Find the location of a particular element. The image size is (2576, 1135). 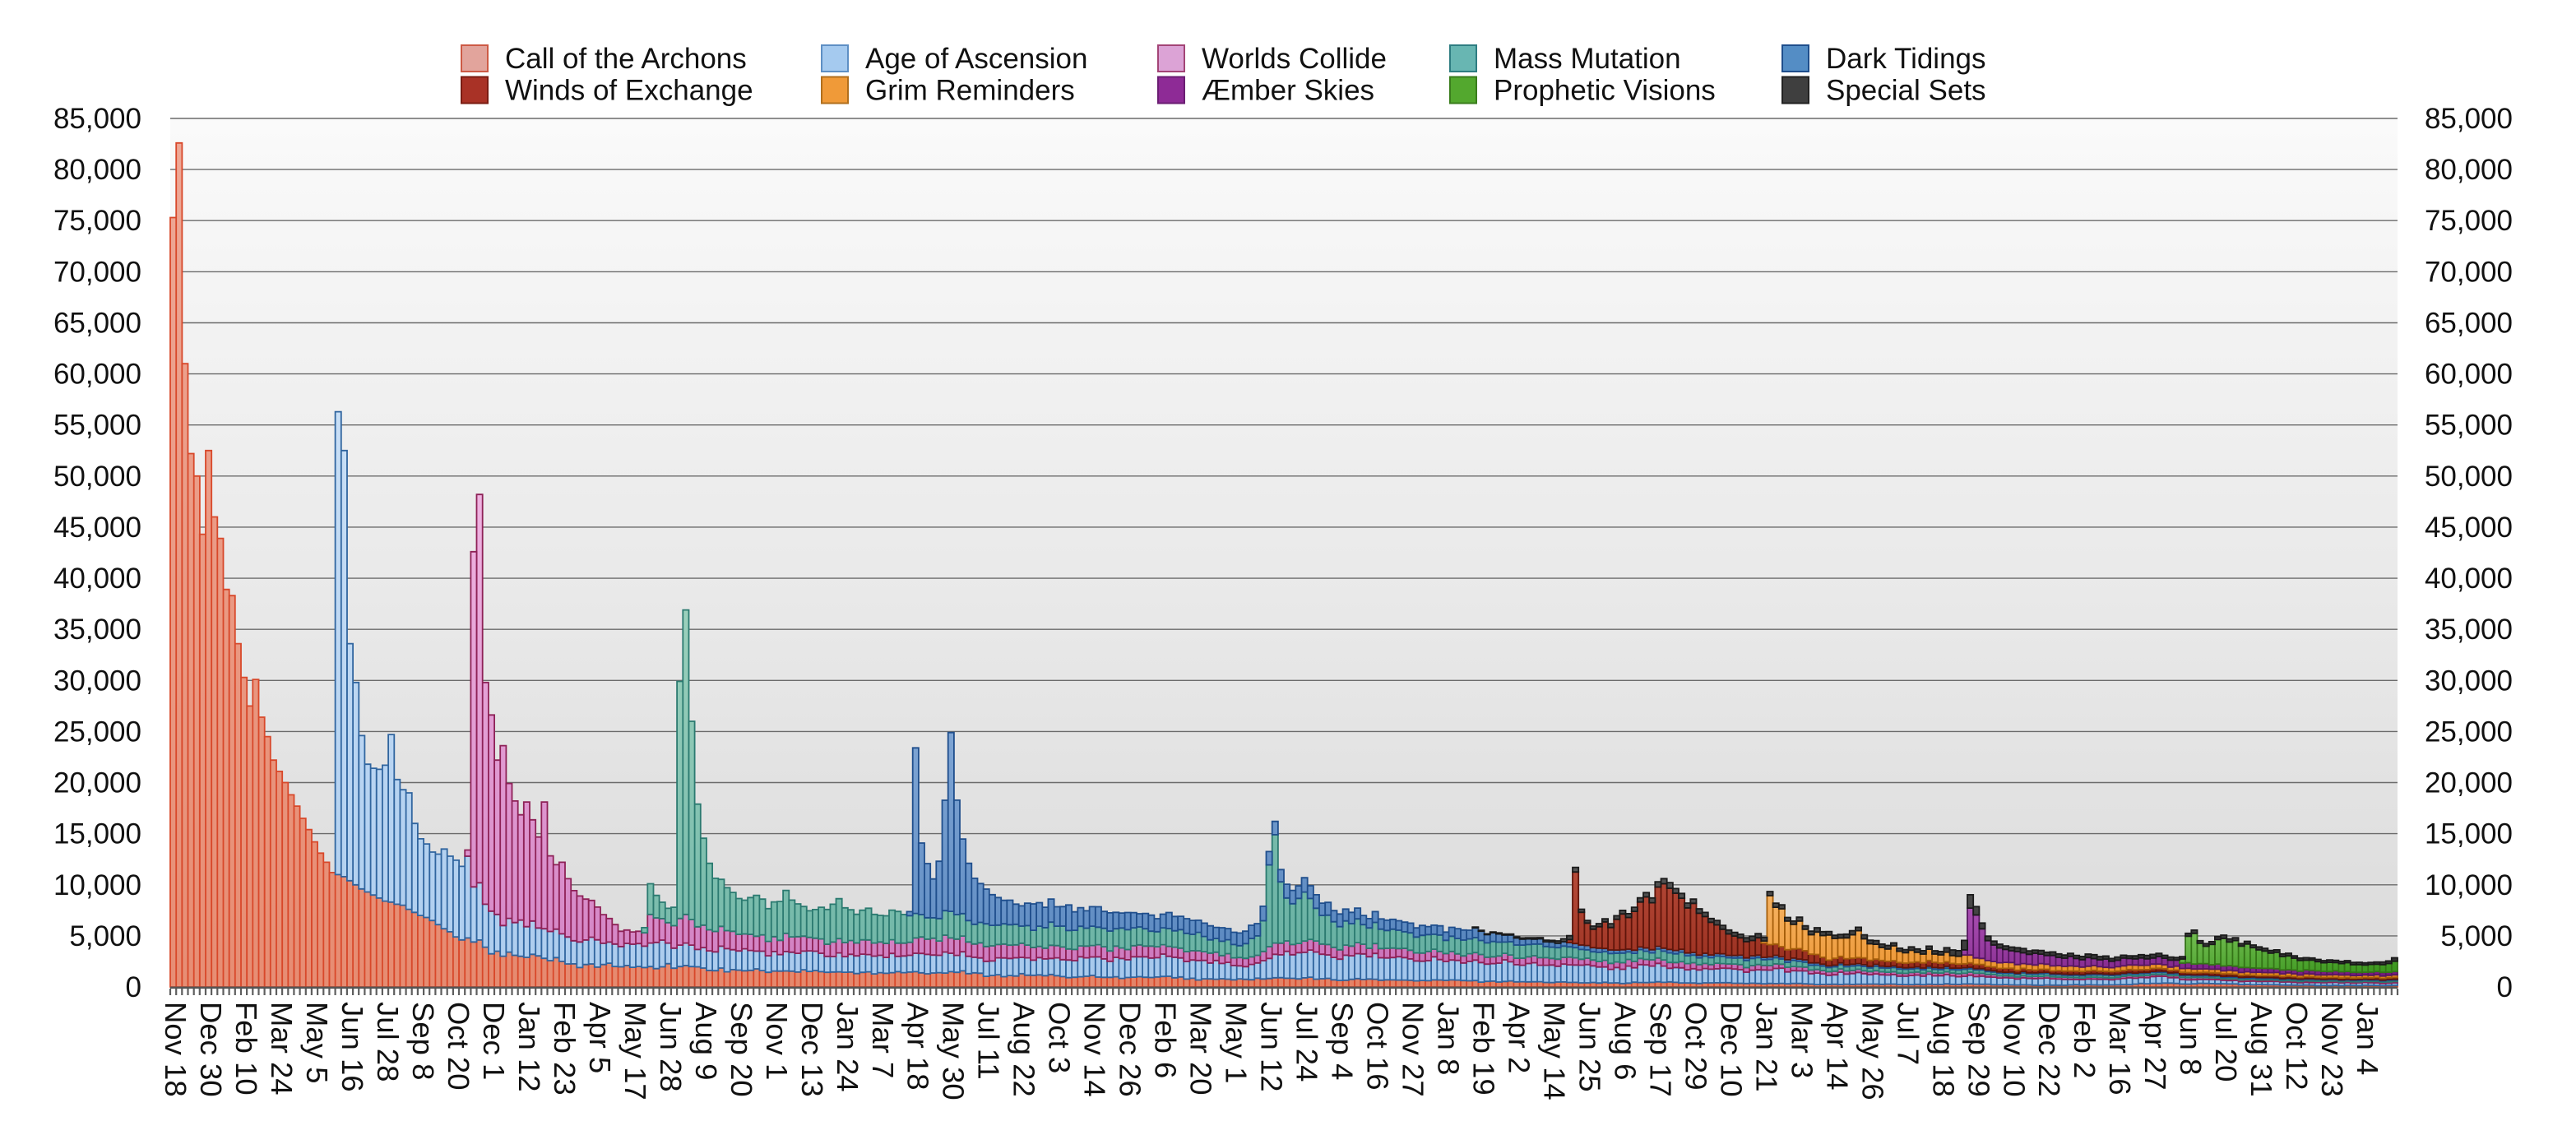

svg-text: Apr 2 is located at coordinates (1520, 1037).